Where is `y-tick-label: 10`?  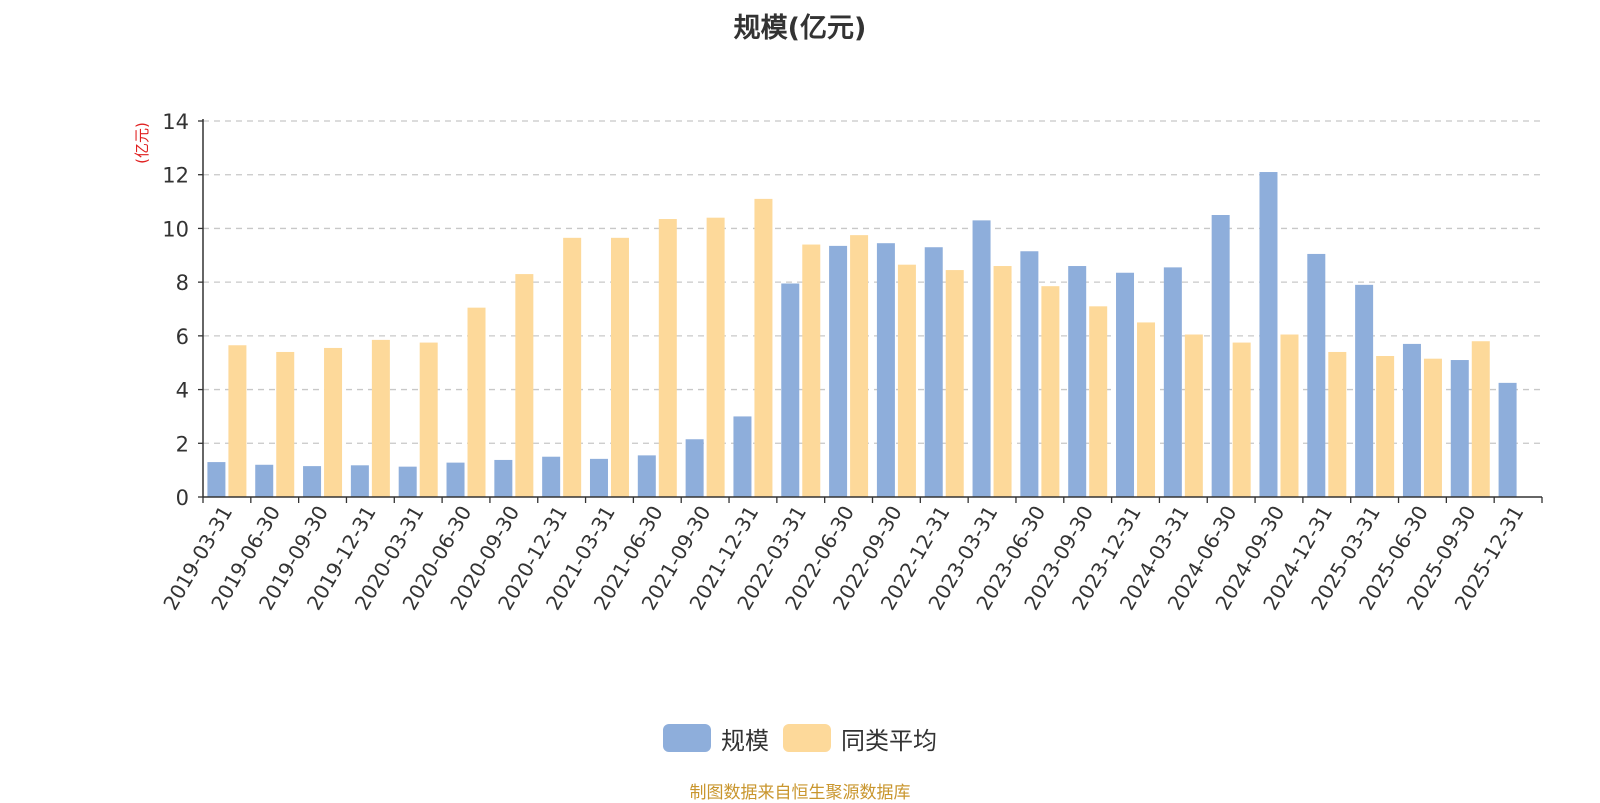
y-tick-label: 10 is located at coordinates (175, 229).